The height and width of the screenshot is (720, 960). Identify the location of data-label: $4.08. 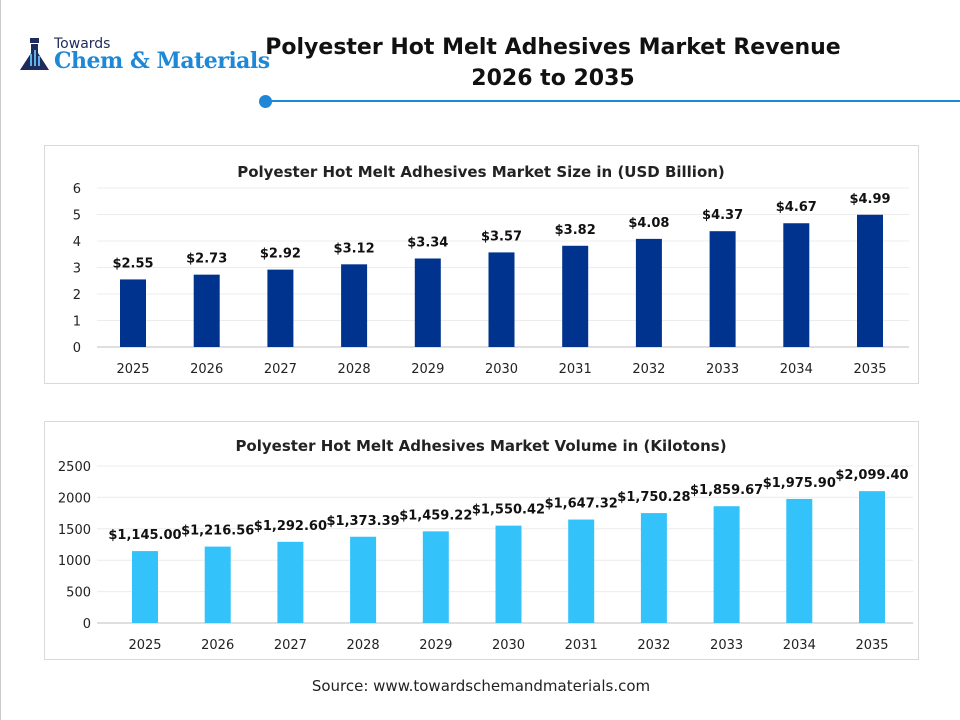
(648, 223).